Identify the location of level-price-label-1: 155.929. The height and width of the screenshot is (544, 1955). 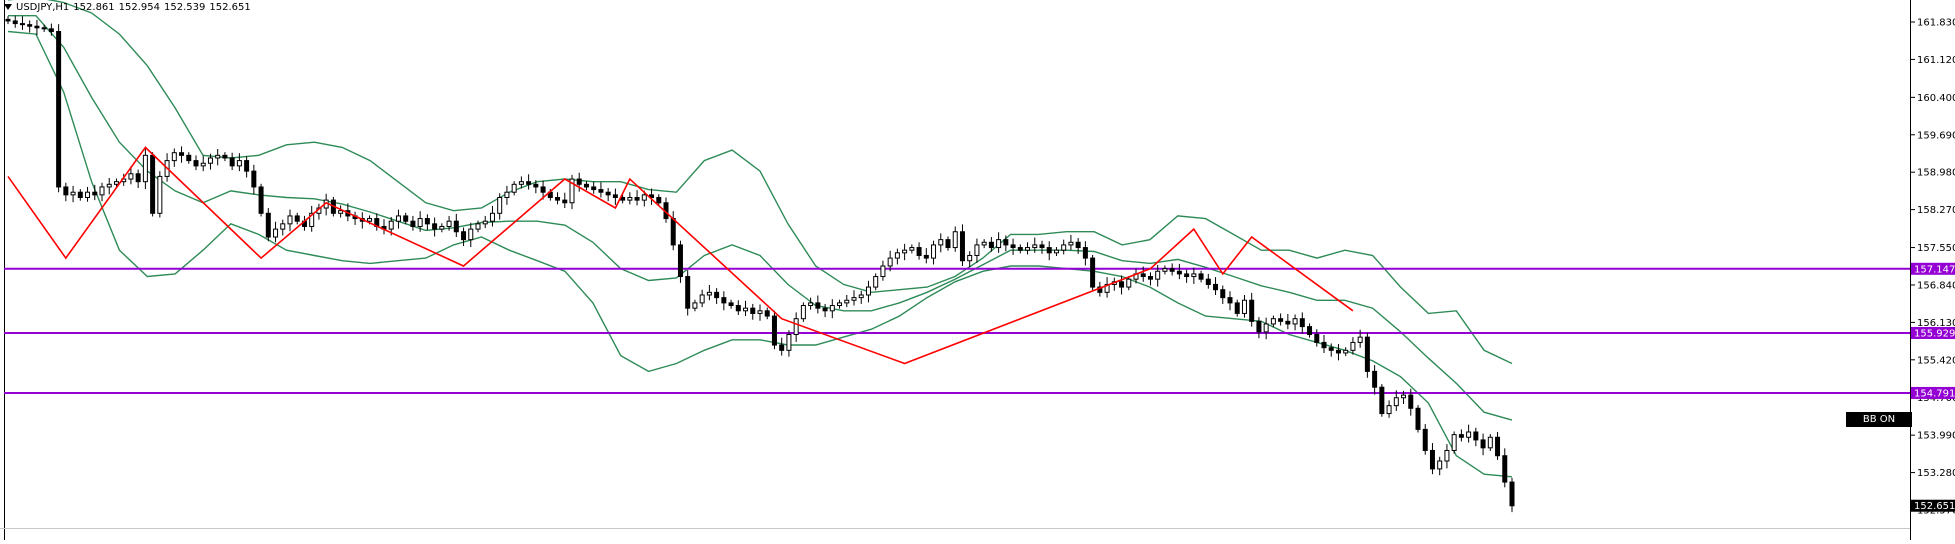
(1934, 333).